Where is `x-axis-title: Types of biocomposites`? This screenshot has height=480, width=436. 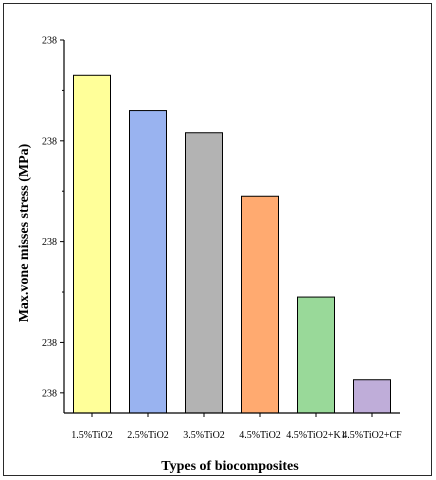
x-axis-title: Types of biocomposites is located at coordinates (230, 466).